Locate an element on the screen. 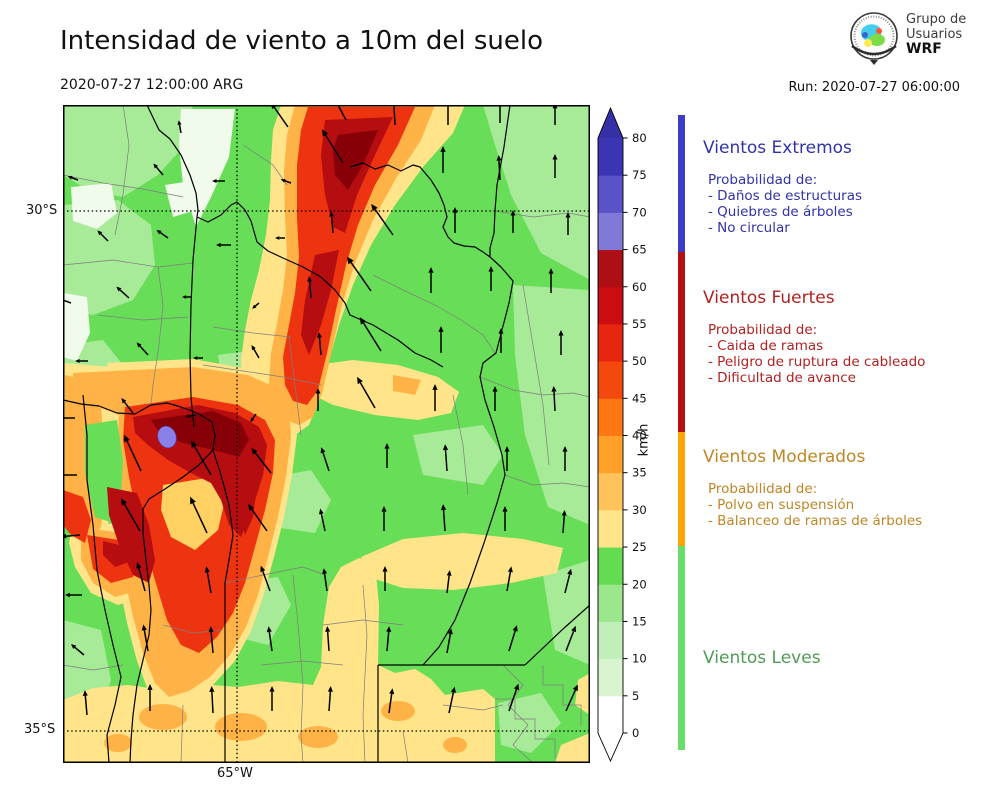 This screenshot has width=1000, height=800. category-title: Vientos Extremos is located at coordinates (777, 148).